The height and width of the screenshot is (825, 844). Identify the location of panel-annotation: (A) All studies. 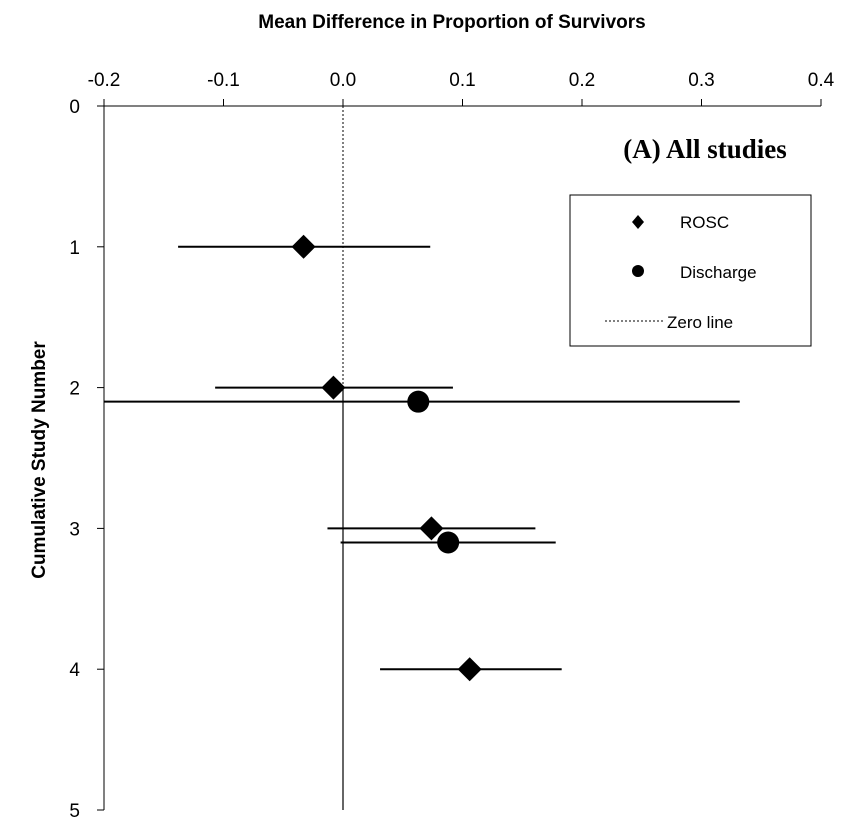
(705, 149).